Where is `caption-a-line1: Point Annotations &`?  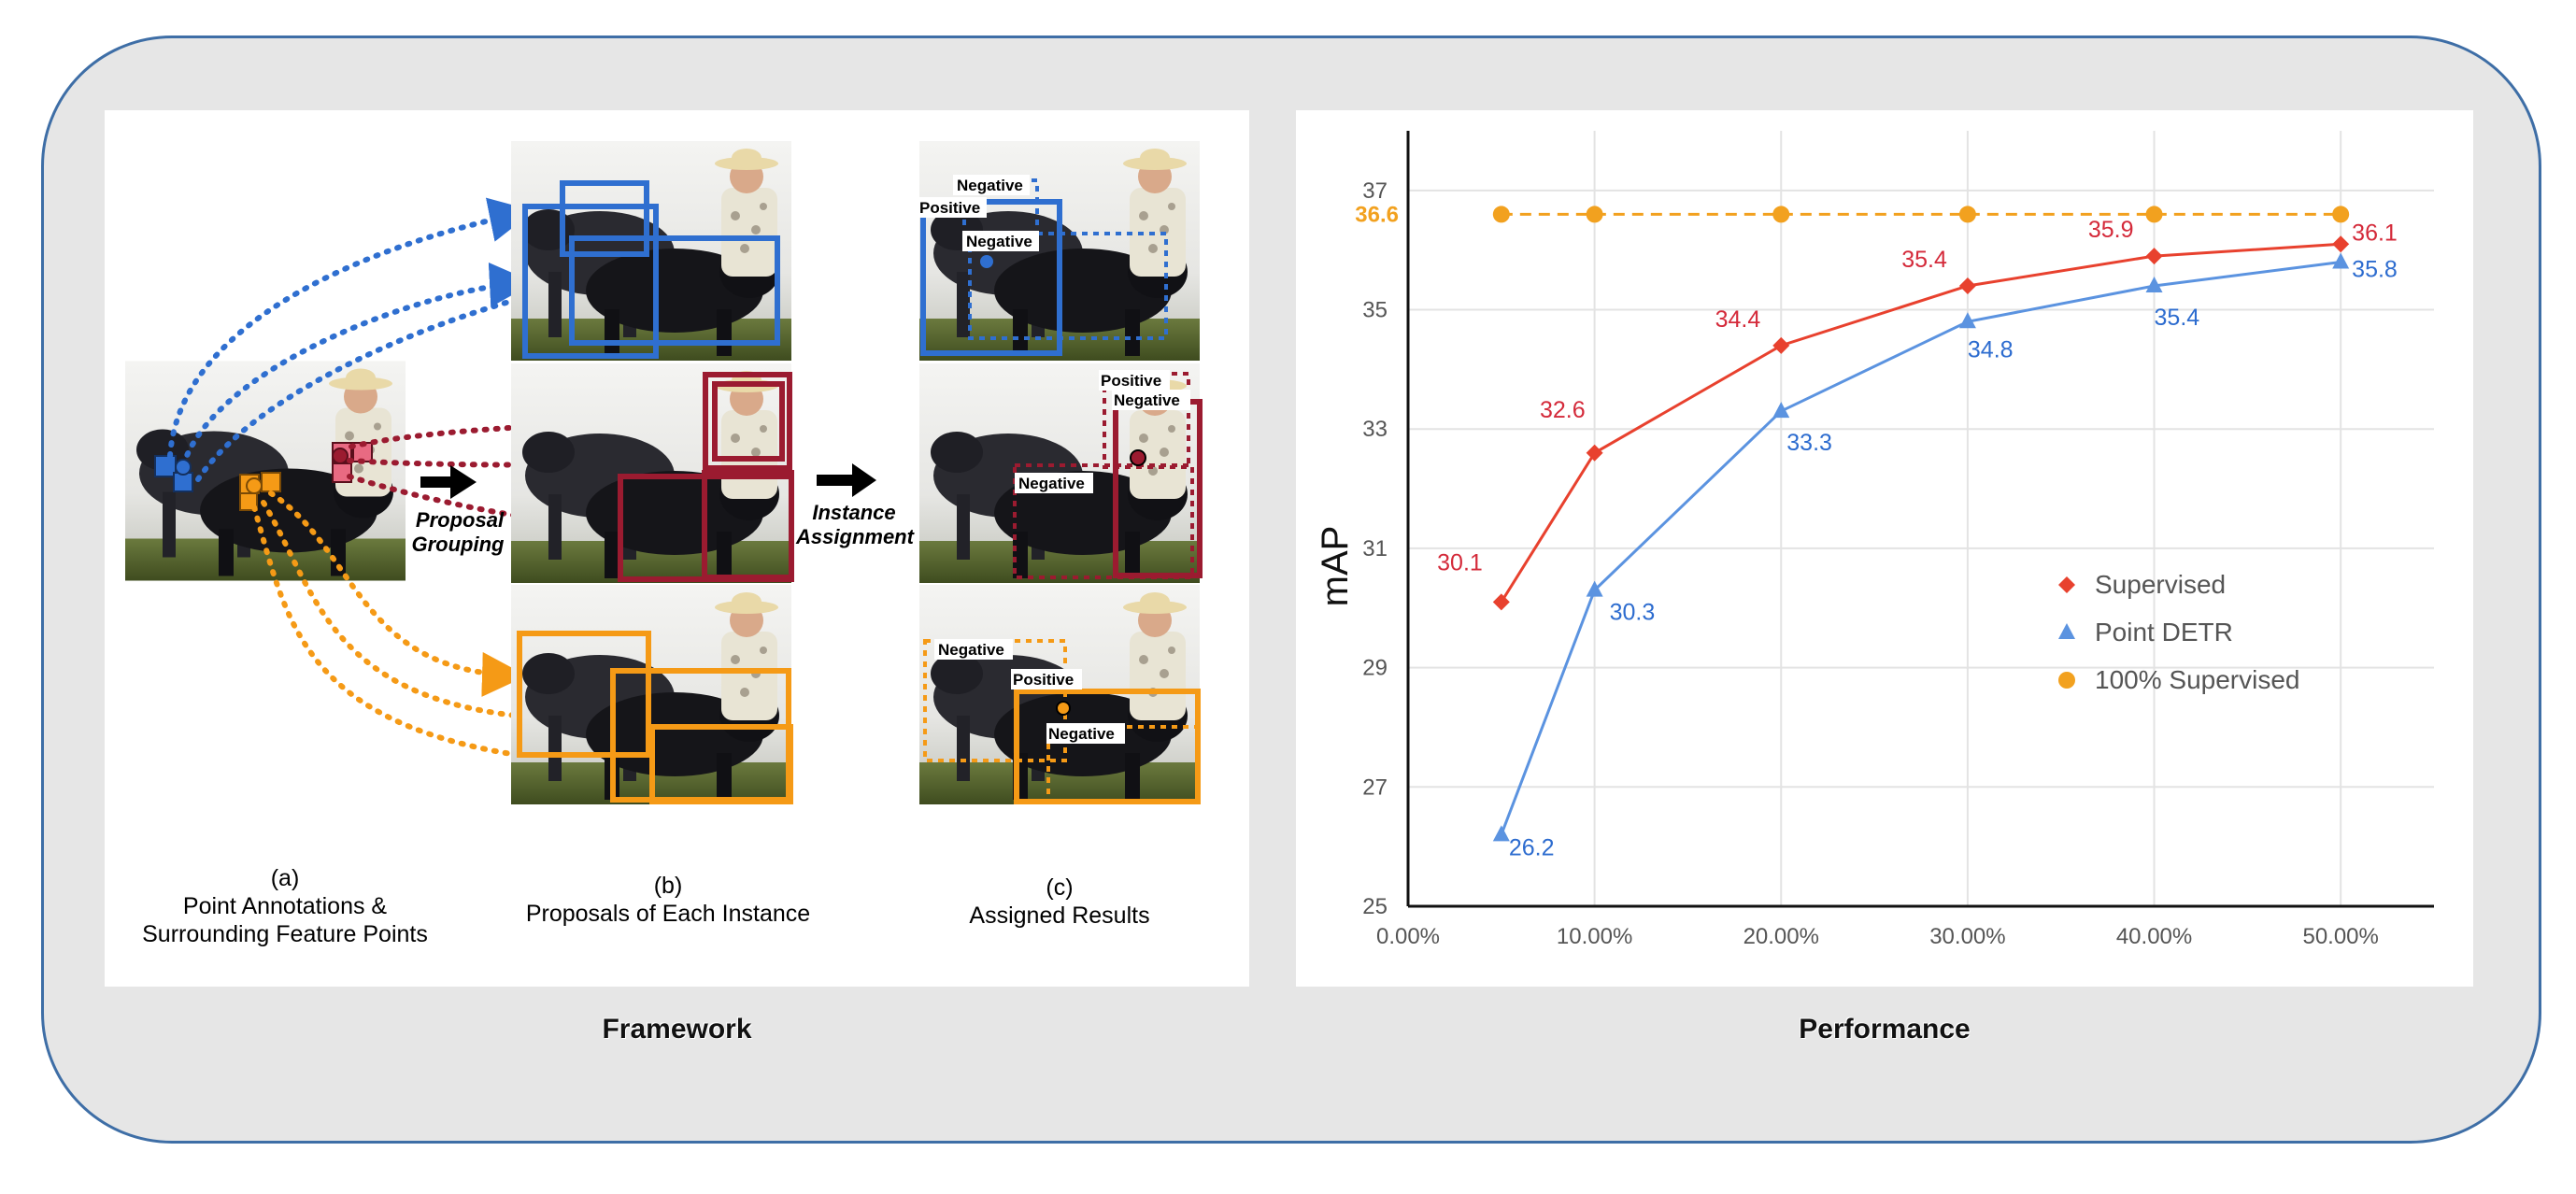 caption-a-line1: Point Annotations & is located at coordinates (285, 906).